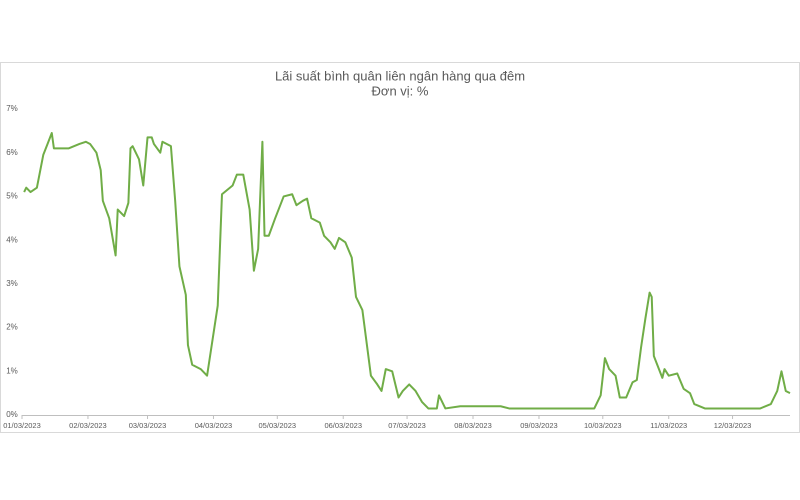 This screenshot has width=800, height=500. I want to click on x-tick-label: 08/03/2023, so click(473, 425).